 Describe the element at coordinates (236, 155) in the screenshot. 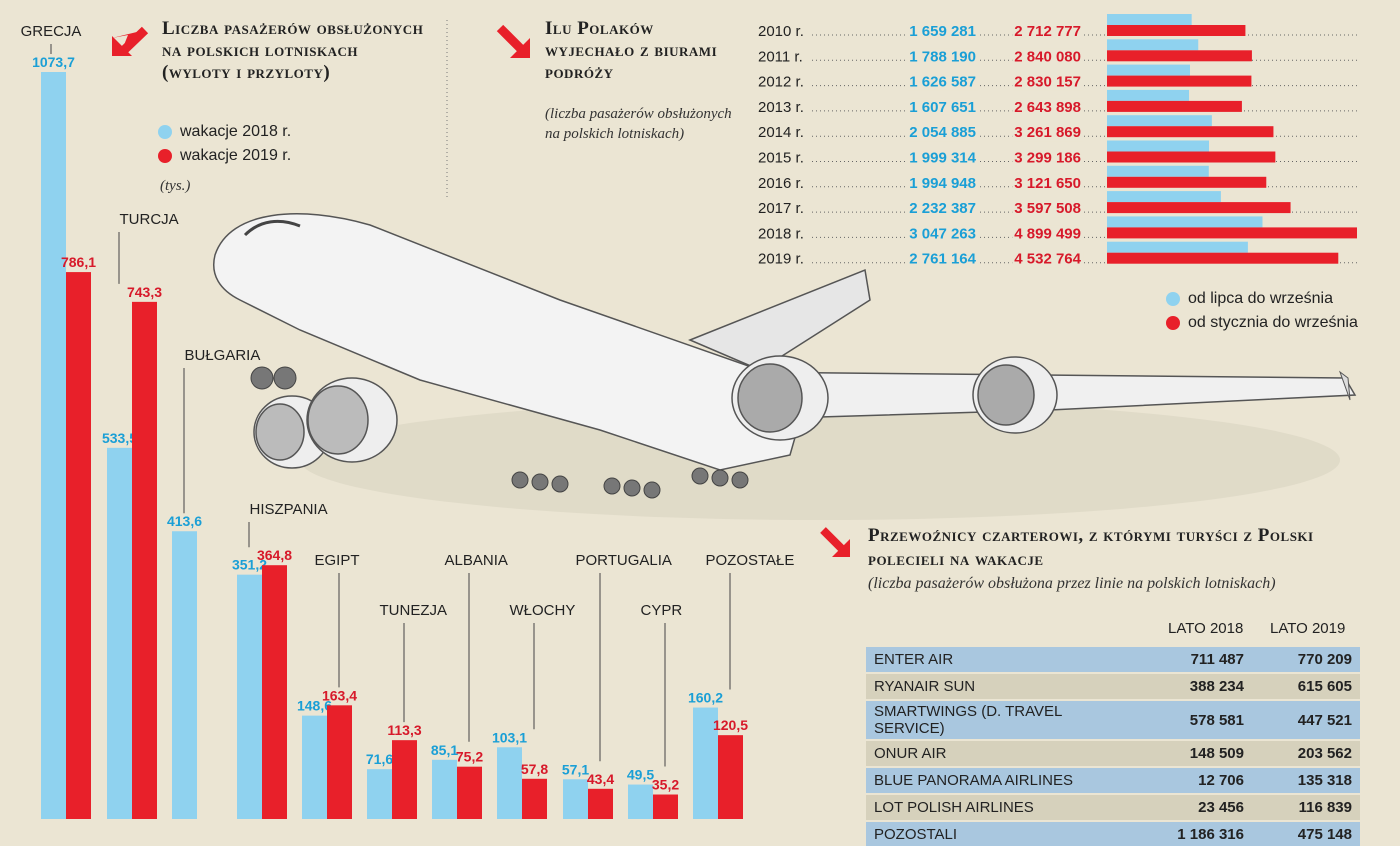

I see `legend-label: wakacje 2019 r.` at that location.